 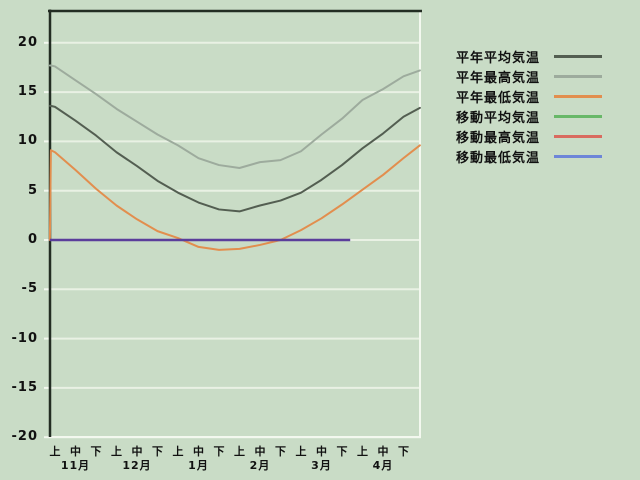 I want to click on legend-row: 平年最高気温, so click(x=529, y=76).